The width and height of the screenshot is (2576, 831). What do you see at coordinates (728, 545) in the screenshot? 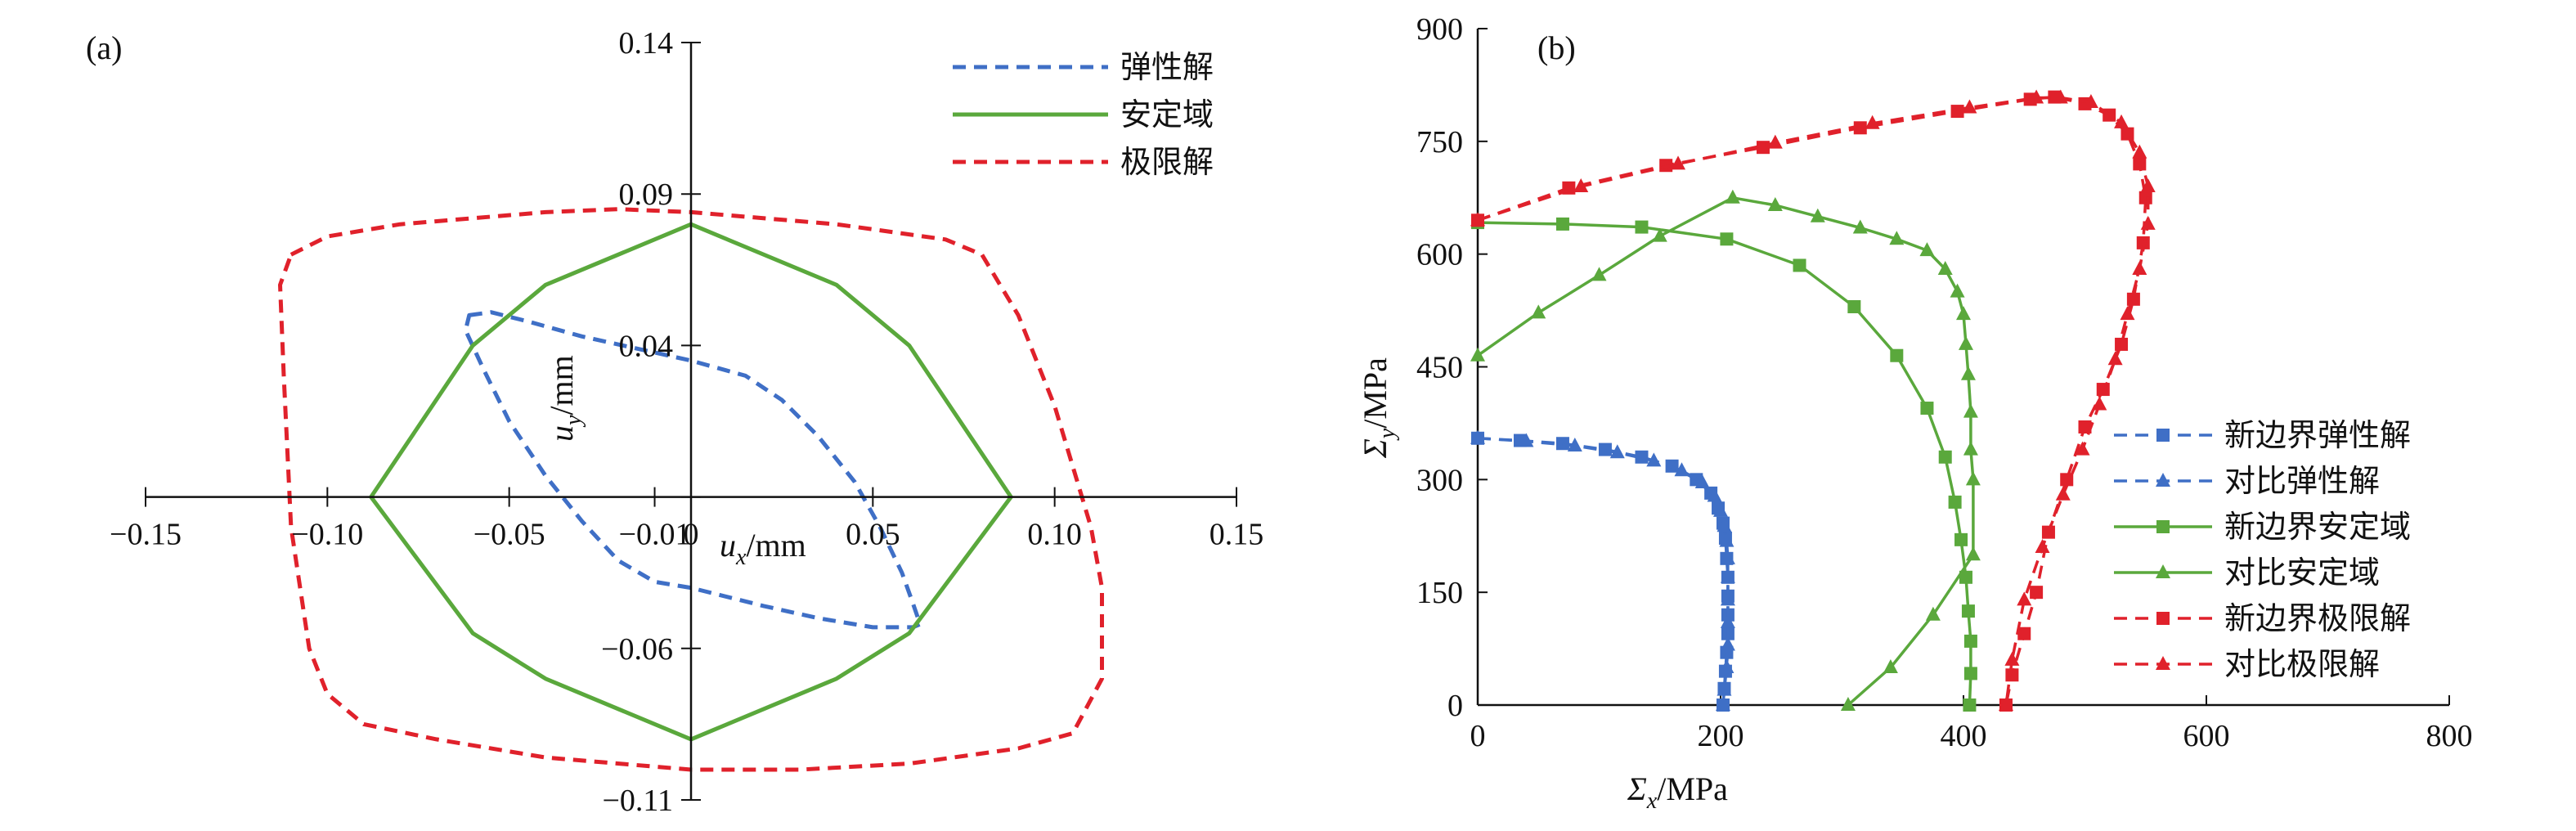
I see `panel-a-x-axis-symbol: u` at bounding box center [728, 545].